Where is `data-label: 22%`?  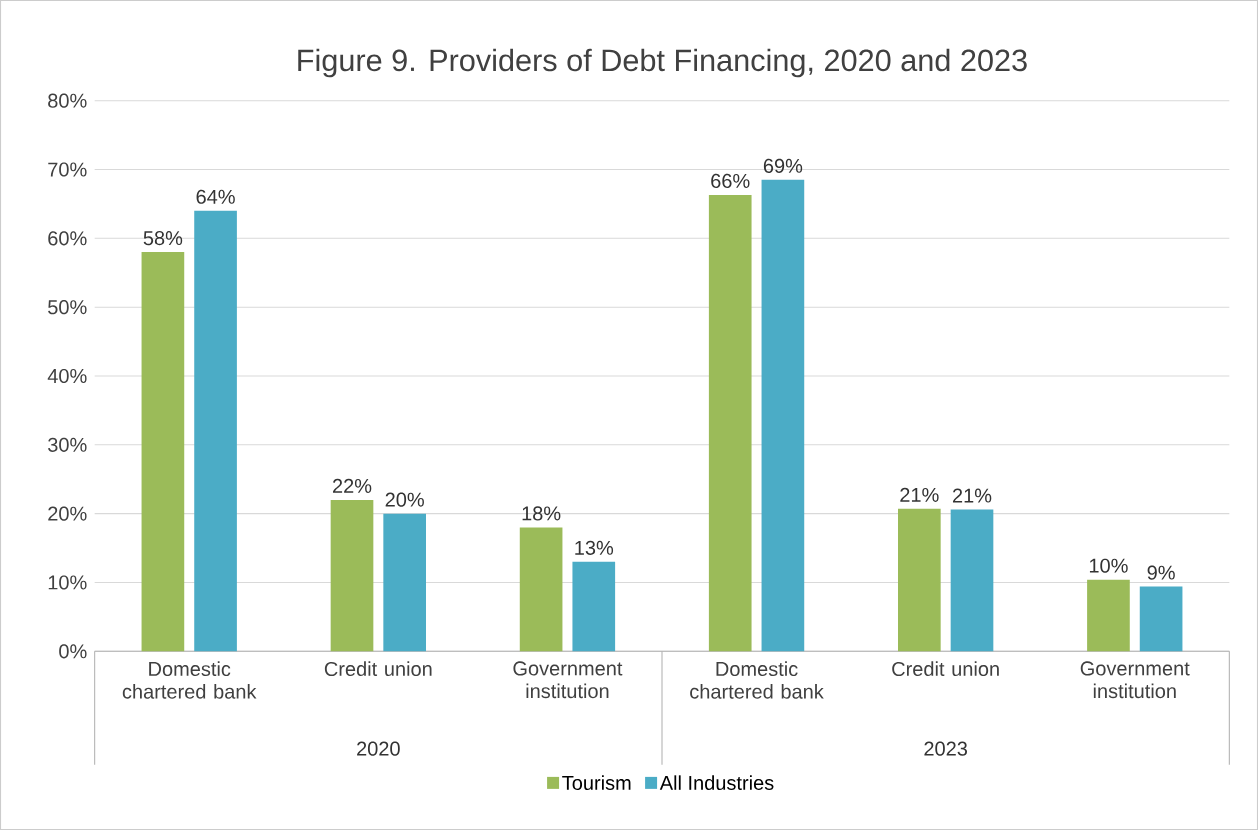 data-label: 22% is located at coordinates (352, 485).